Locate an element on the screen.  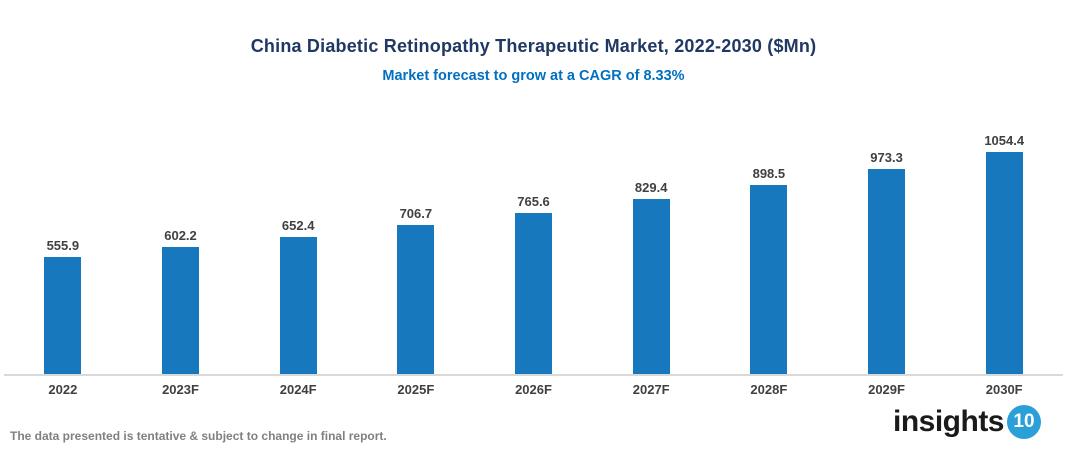
bar-value-label: 706.7 is located at coordinates (416, 214).